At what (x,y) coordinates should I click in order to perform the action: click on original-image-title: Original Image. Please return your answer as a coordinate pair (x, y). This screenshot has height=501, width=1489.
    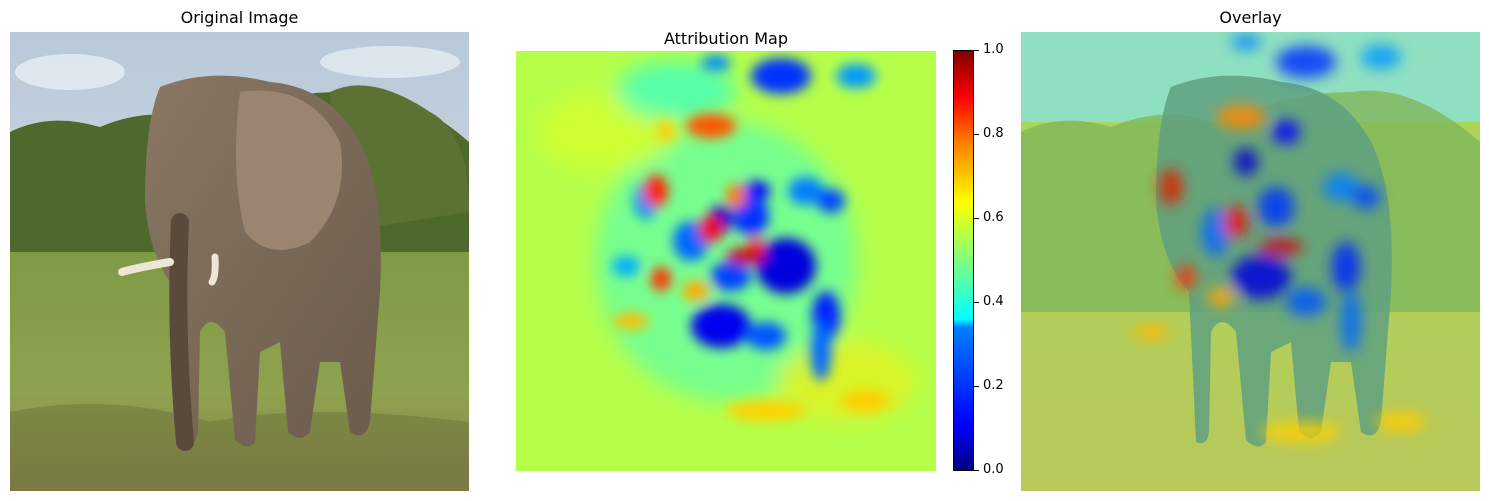
    Looking at the image, I should click on (239, 17).